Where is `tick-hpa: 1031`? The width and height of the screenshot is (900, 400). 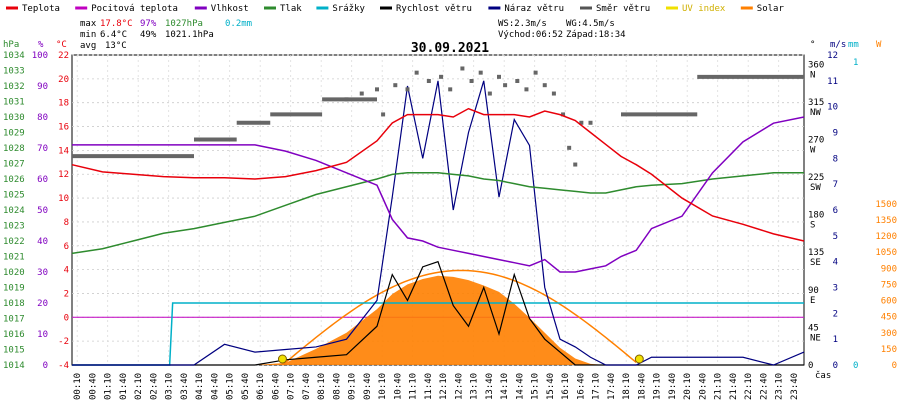
tick-hpa: 1031 is located at coordinates (14, 103).